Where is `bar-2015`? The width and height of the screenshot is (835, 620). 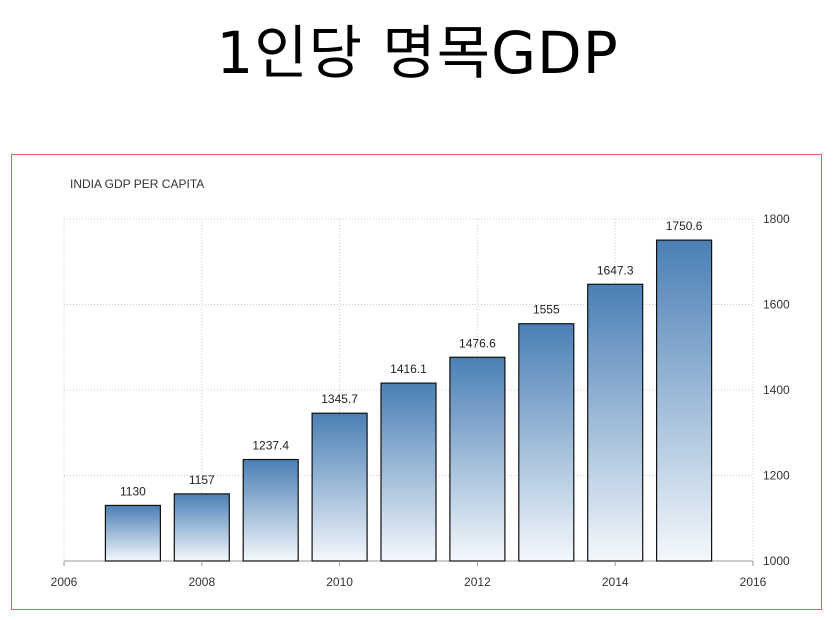 bar-2015 is located at coordinates (684, 400).